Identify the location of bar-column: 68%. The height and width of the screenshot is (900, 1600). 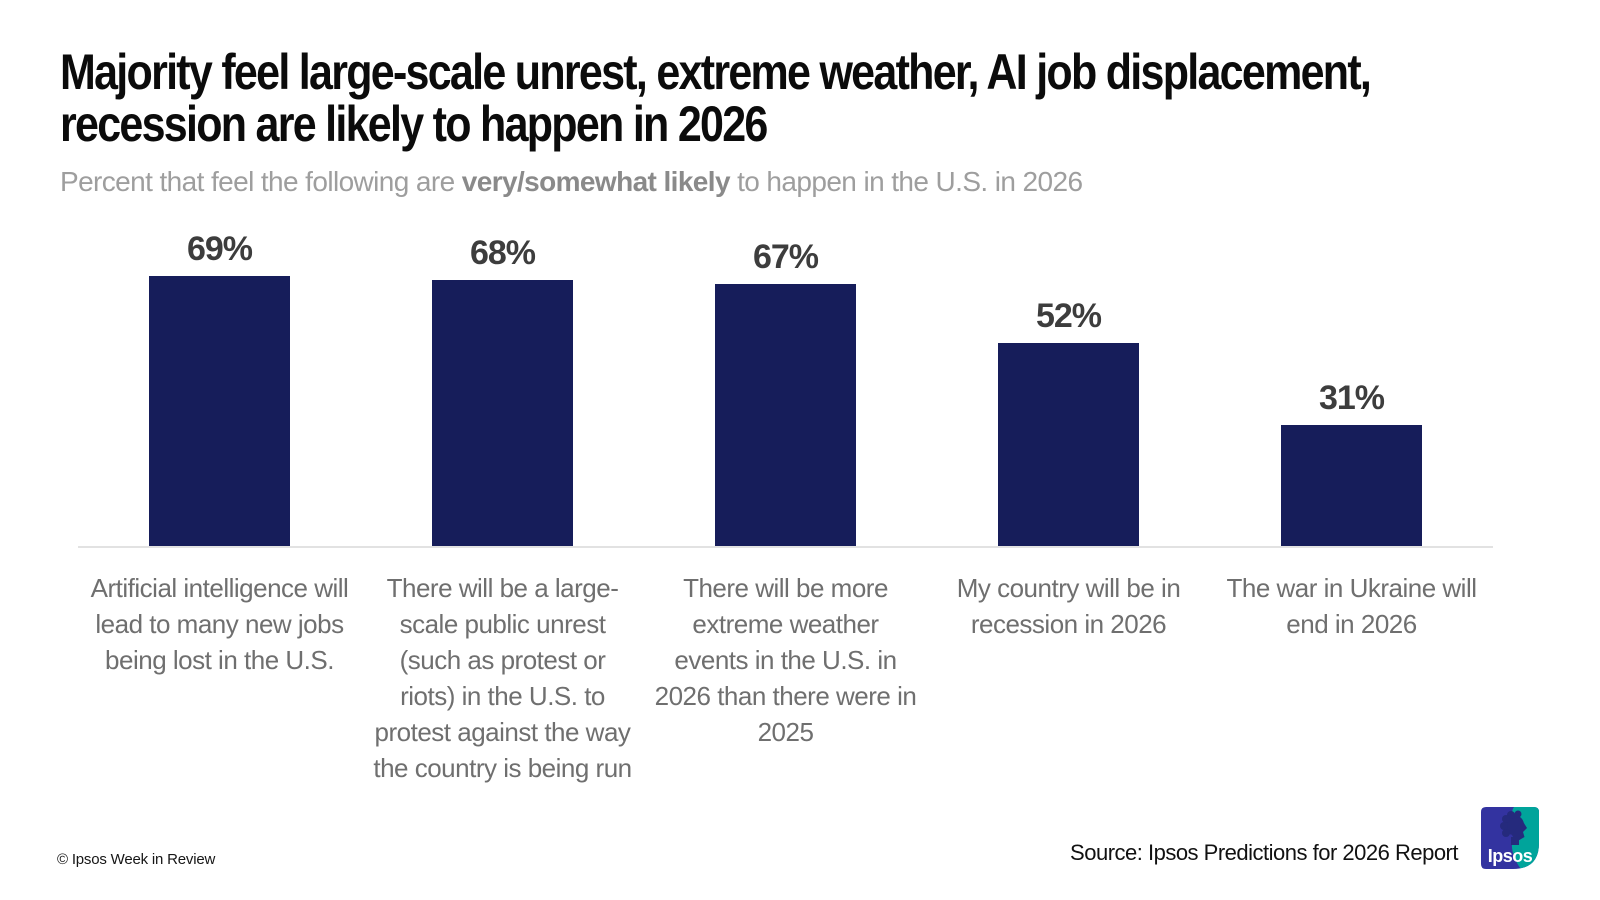
(502, 390).